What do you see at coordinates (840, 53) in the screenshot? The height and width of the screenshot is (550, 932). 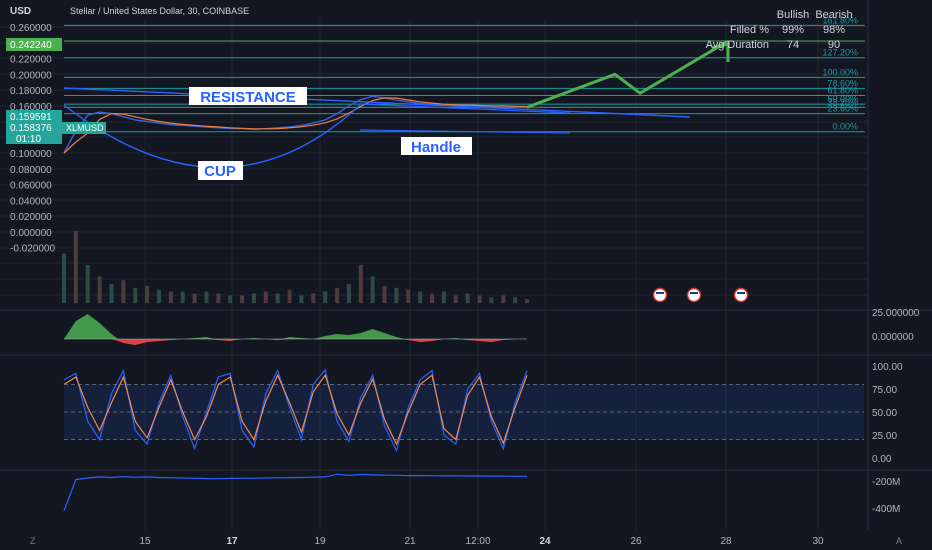 I see `fib-level-label: 127.20%` at bounding box center [840, 53].